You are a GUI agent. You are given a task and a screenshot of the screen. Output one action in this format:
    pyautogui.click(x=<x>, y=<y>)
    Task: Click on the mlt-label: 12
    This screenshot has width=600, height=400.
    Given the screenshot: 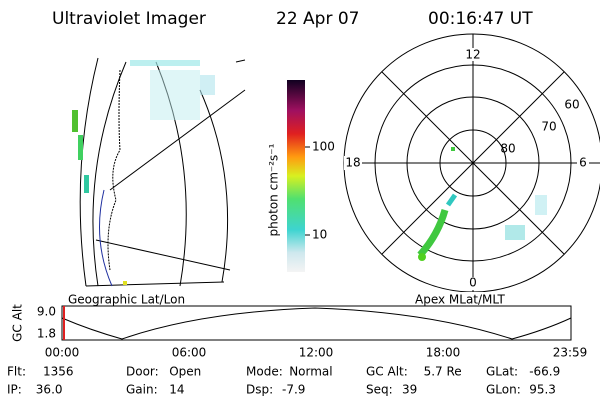 What is the action you would take?
    pyautogui.click(x=472, y=55)
    